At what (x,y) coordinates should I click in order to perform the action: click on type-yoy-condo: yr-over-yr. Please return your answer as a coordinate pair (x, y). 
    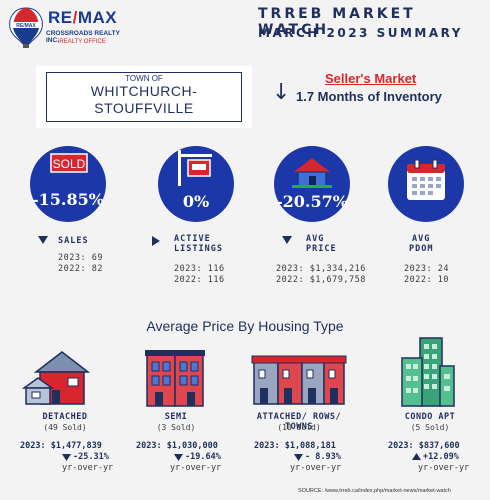
    Looking at the image, I should click on (444, 468).